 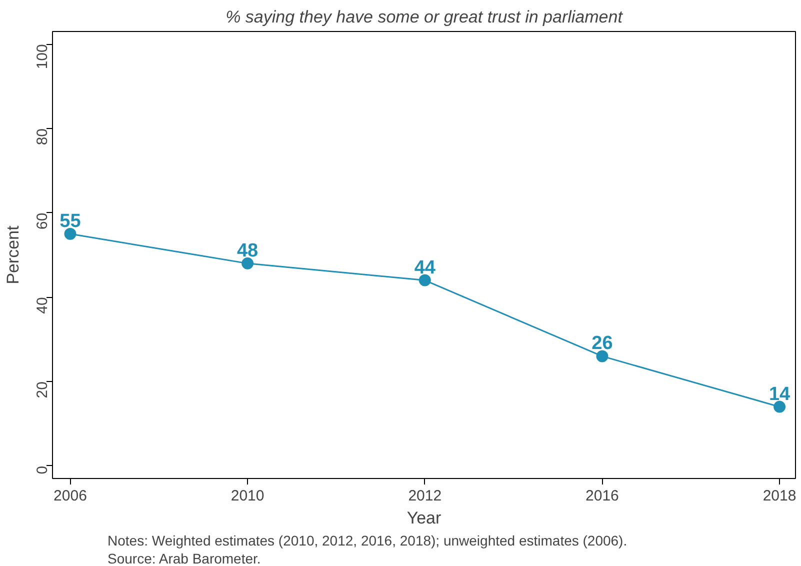 I want to click on x-tick-label: 2018, so click(x=779, y=496).